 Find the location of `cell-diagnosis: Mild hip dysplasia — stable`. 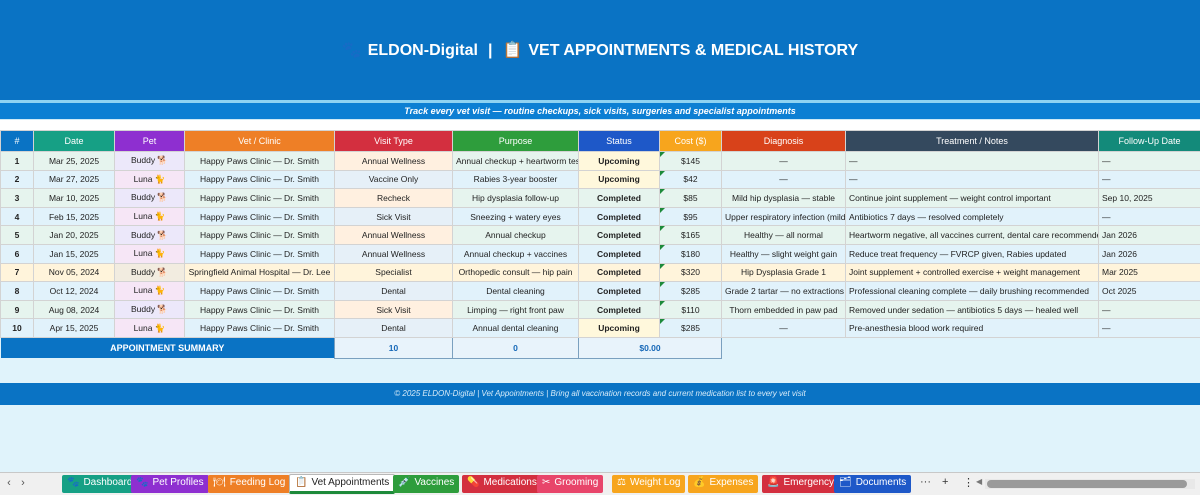

cell-diagnosis: Mild hip dysplasia — stable is located at coordinates (783, 198).